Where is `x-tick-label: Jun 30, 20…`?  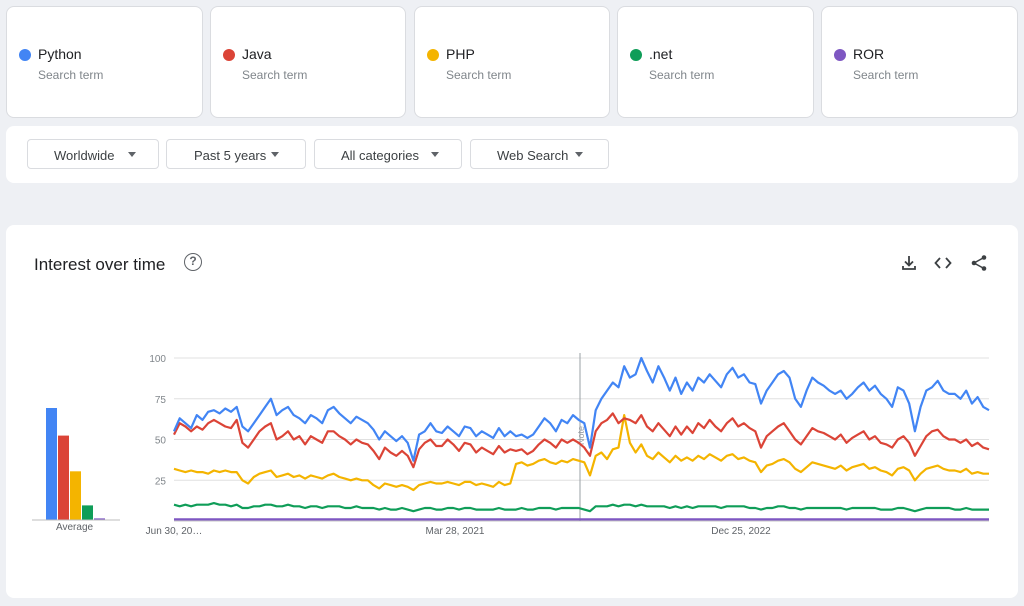 x-tick-label: Jun 30, 20… is located at coordinates (174, 531).